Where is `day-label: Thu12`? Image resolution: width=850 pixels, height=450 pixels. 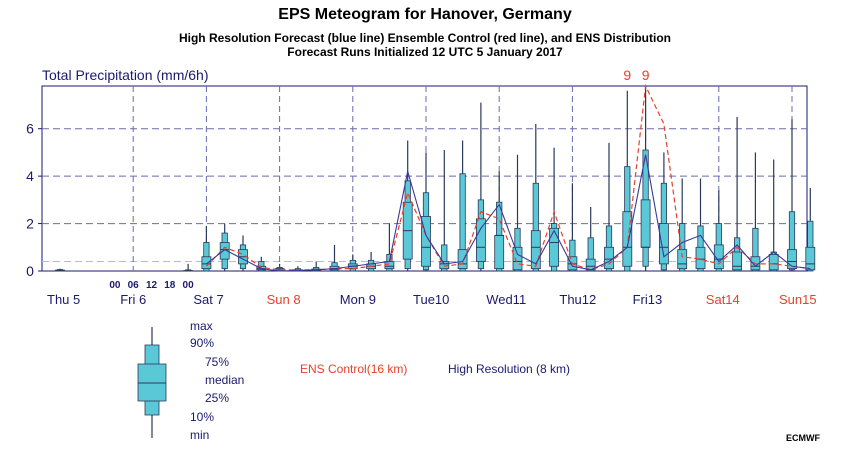
day-label: Thu12 is located at coordinates (577, 299).